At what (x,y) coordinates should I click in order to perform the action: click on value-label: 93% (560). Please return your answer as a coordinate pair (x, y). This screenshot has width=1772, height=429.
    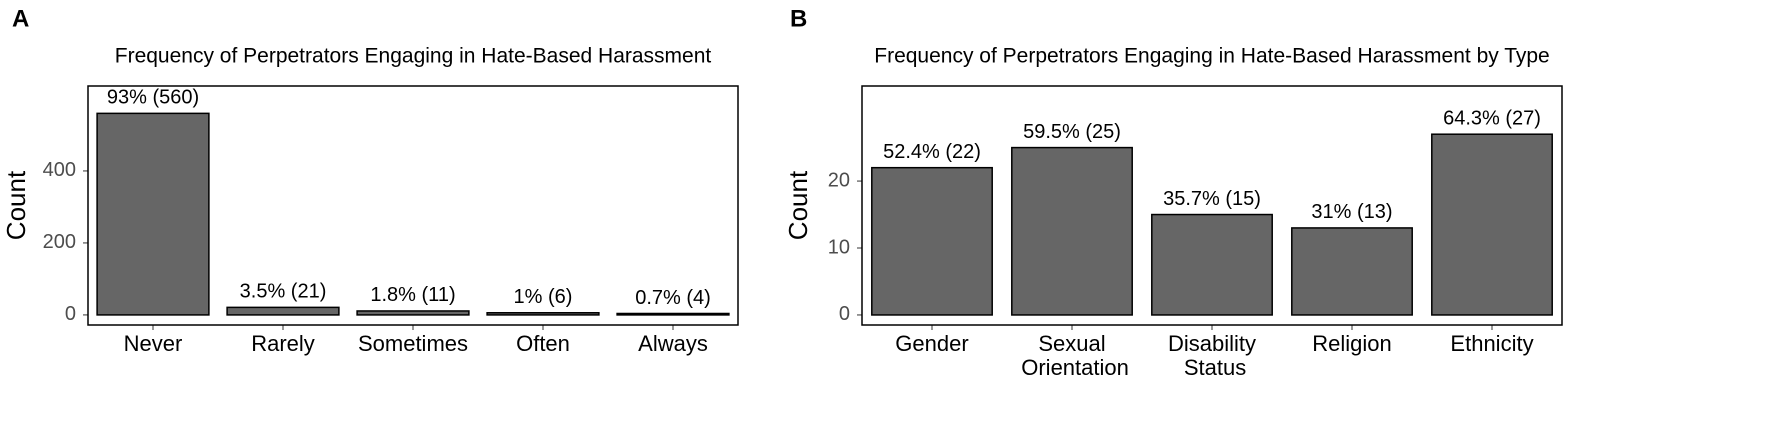
    Looking at the image, I should click on (153, 98).